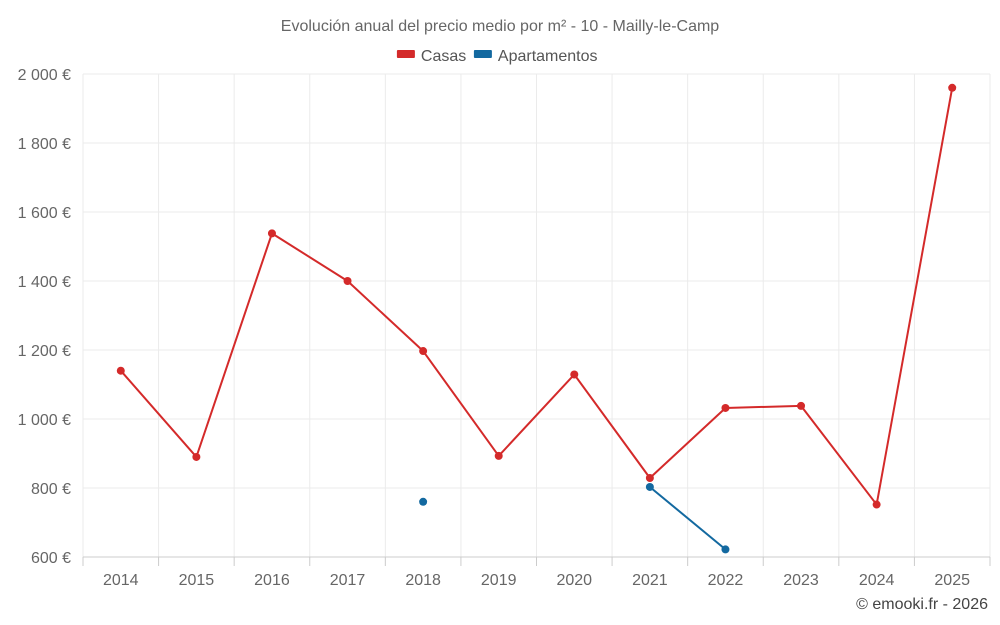  What do you see at coordinates (650, 580) in the screenshot?
I see `x-tick-label: 2021` at bounding box center [650, 580].